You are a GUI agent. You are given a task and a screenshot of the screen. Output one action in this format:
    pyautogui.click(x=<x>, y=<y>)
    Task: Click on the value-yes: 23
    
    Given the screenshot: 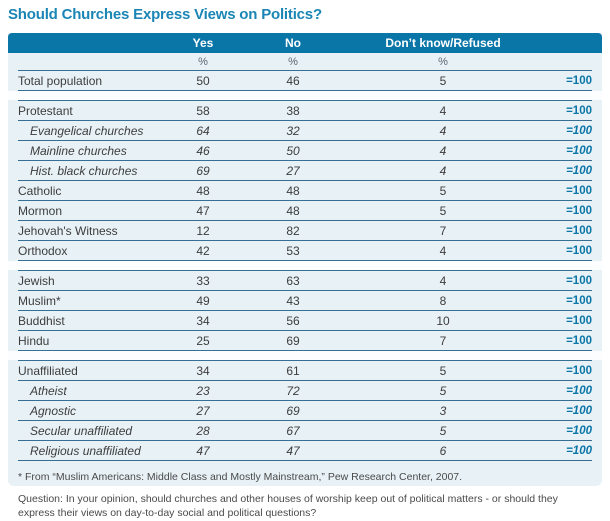 What is the action you would take?
    pyautogui.click(x=203, y=390)
    